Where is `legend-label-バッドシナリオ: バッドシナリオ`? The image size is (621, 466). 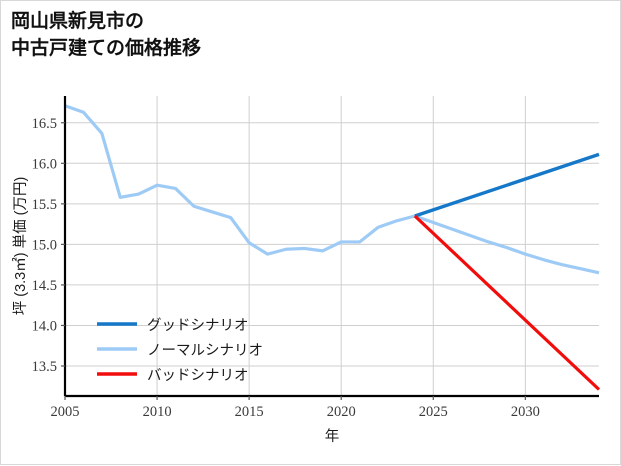 legend-label-バッドシナリオ: バッドシナリオ is located at coordinates (198, 376).